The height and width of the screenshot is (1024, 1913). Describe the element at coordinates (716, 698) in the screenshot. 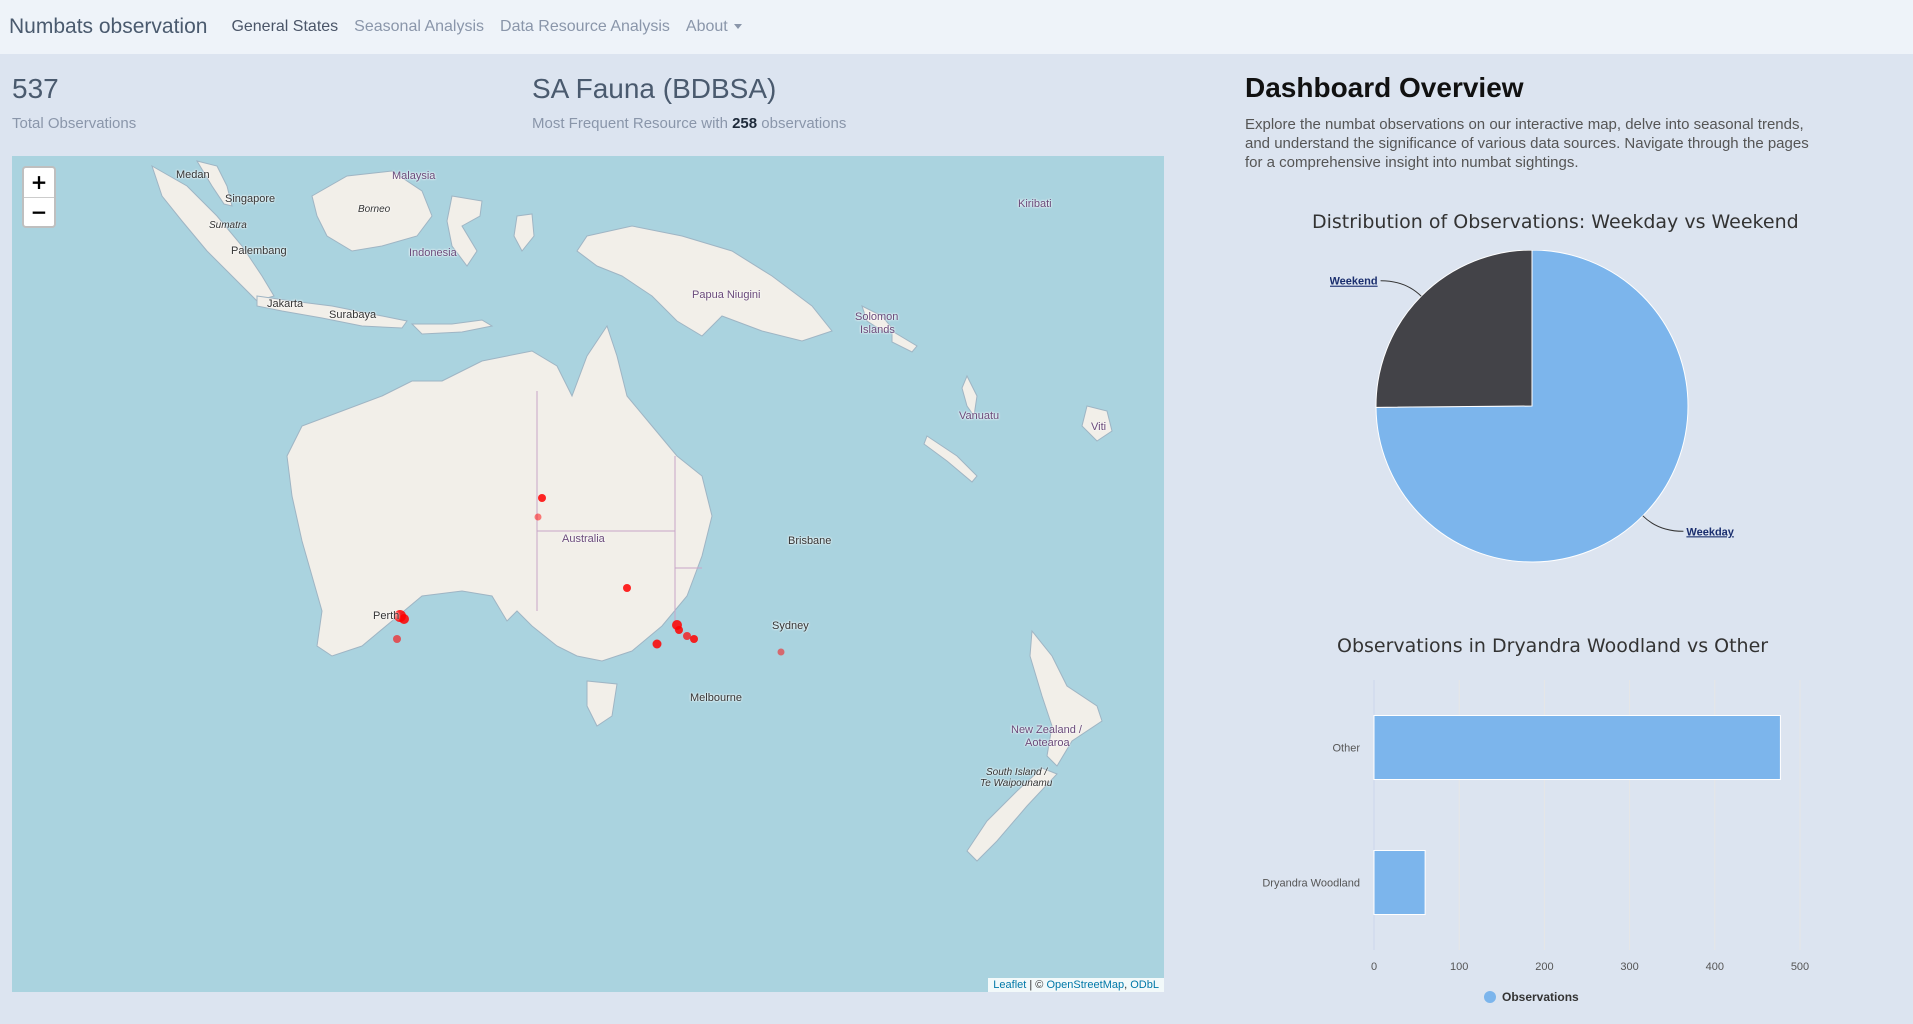

I see `map-label: Melbourne` at that location.